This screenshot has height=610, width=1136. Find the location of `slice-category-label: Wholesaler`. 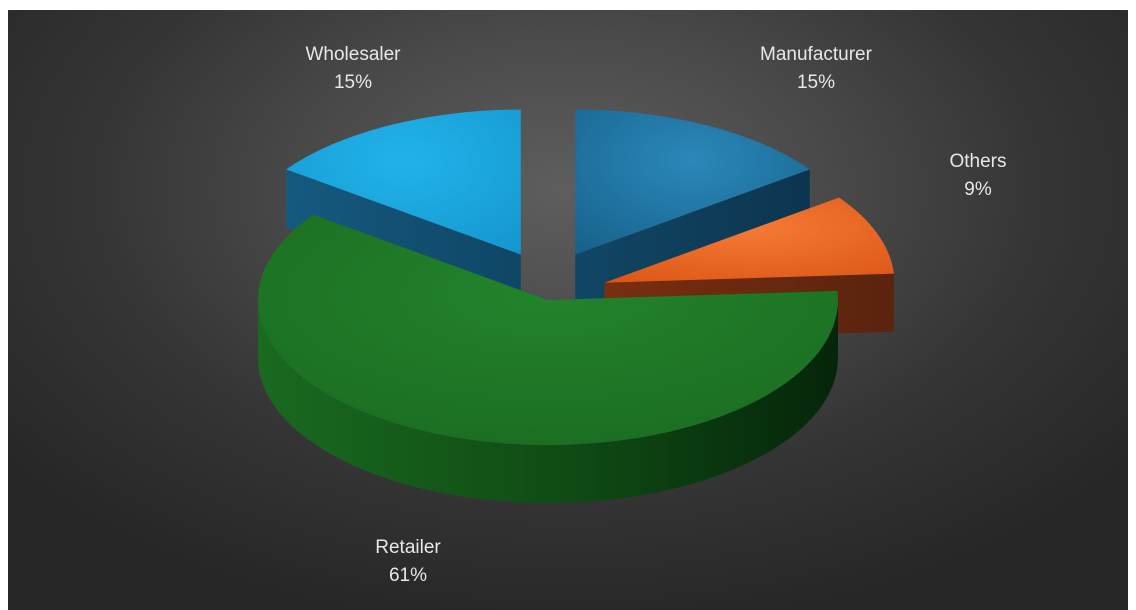

slice-category-label: Wholesaler is located at coordinates (353, 54).